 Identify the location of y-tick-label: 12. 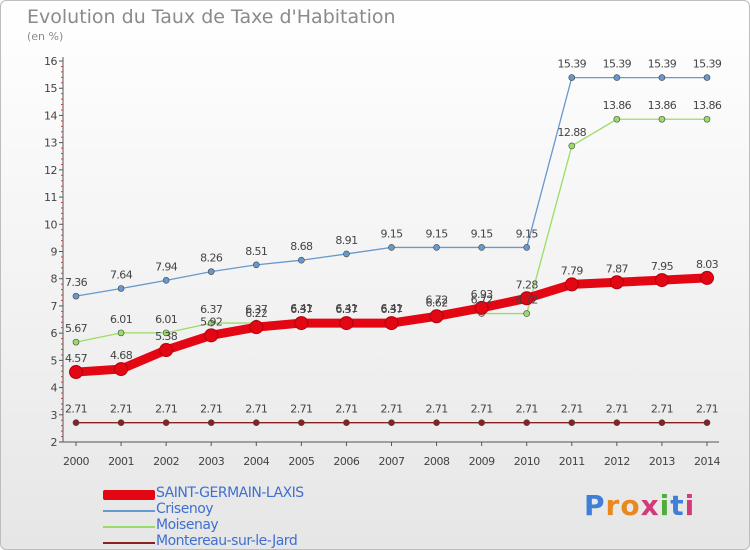
(50, 170).